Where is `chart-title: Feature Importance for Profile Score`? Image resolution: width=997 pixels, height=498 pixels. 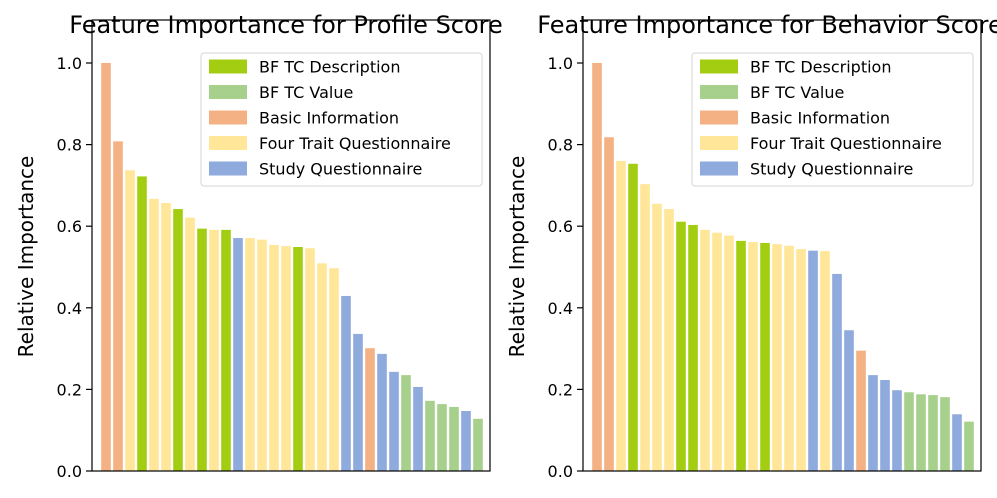 chart-title: Feature Importance for Profile Score is located at coordinates (286, 25).